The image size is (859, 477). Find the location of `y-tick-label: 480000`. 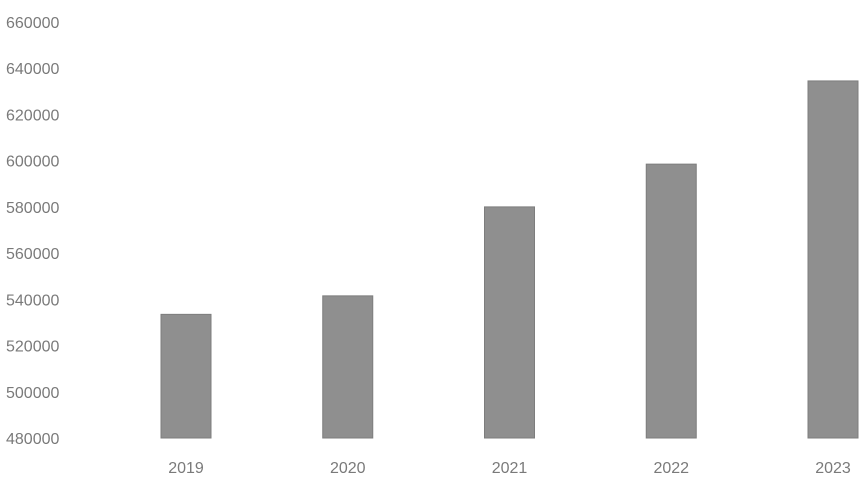

y-tick-label: 480000 is located at coordinates (32, 439).